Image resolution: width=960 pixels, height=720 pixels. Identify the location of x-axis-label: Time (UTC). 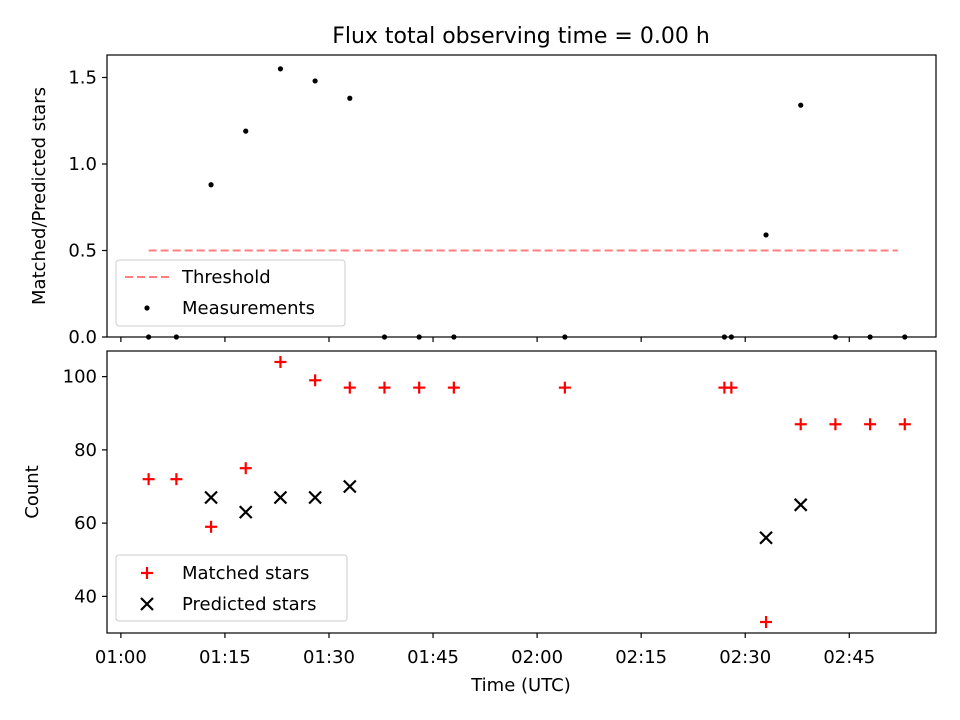
(520, 685).